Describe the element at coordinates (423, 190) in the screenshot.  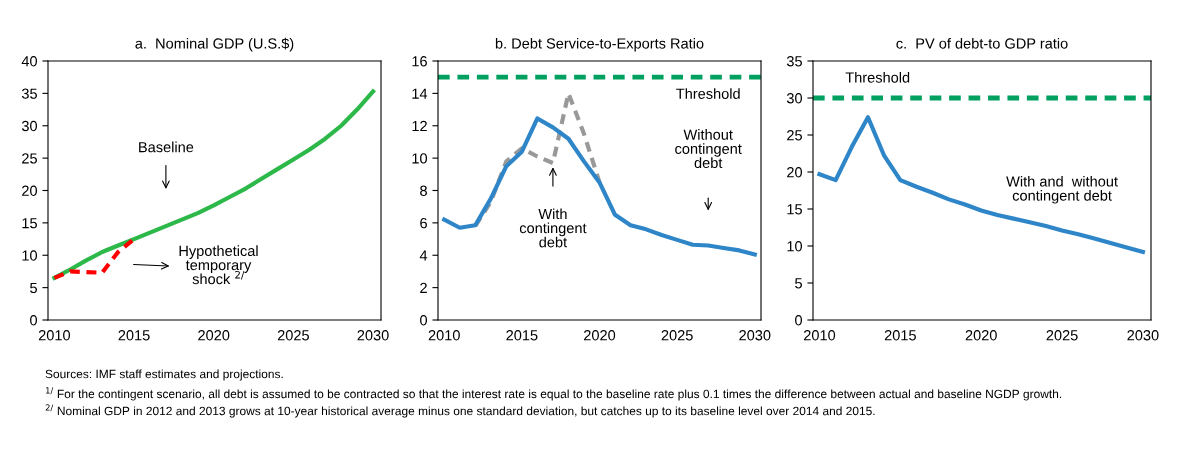
I see `y-tick-label: 8` at that location.